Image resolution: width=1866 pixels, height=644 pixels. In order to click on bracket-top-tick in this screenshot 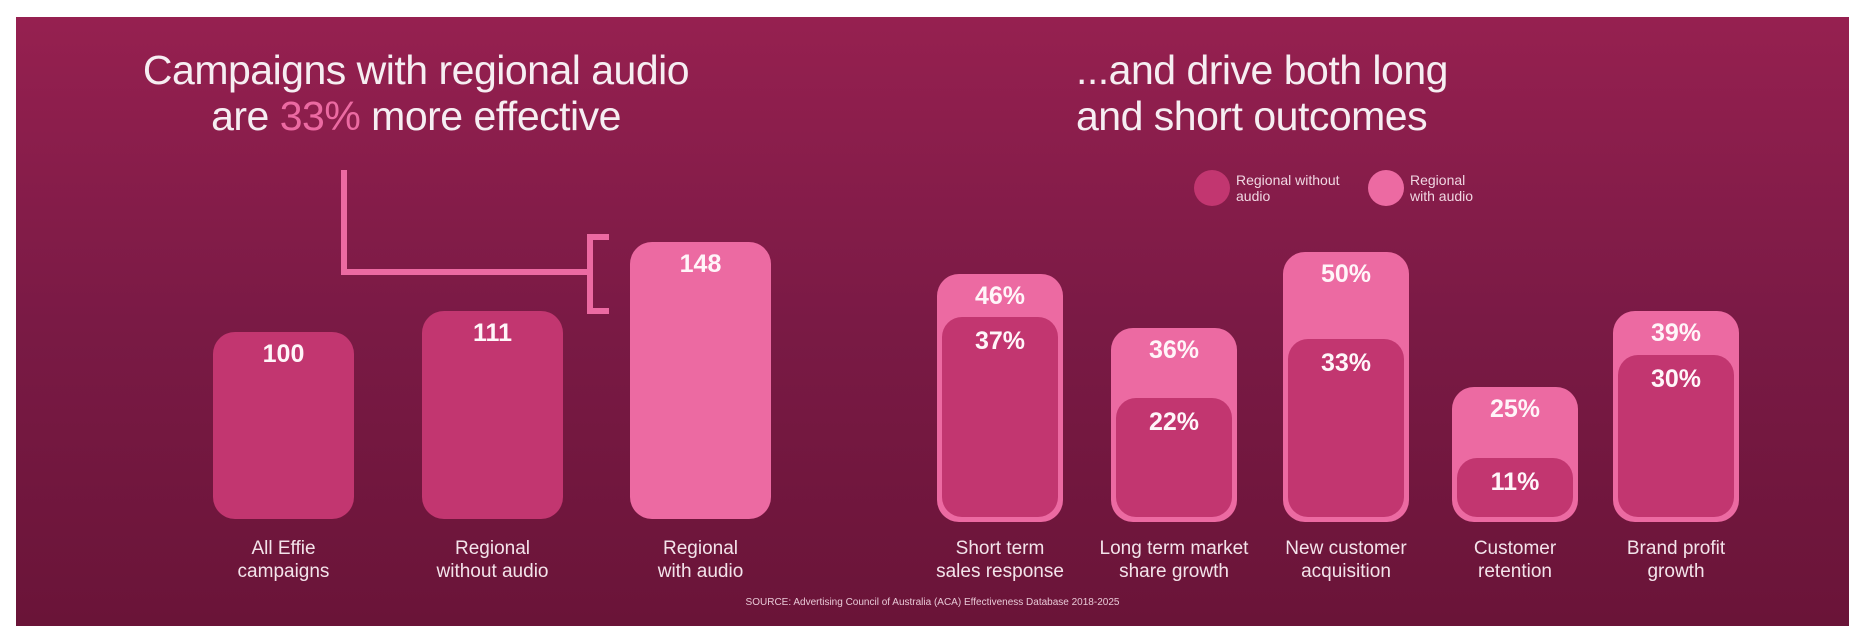, I will do `click(598, 237)`.